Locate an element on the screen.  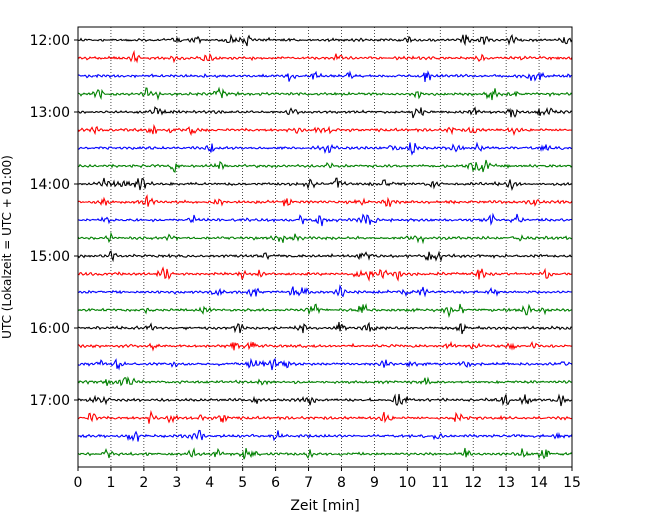
x-tick-label: 3 is located at coordinates (176, 483).